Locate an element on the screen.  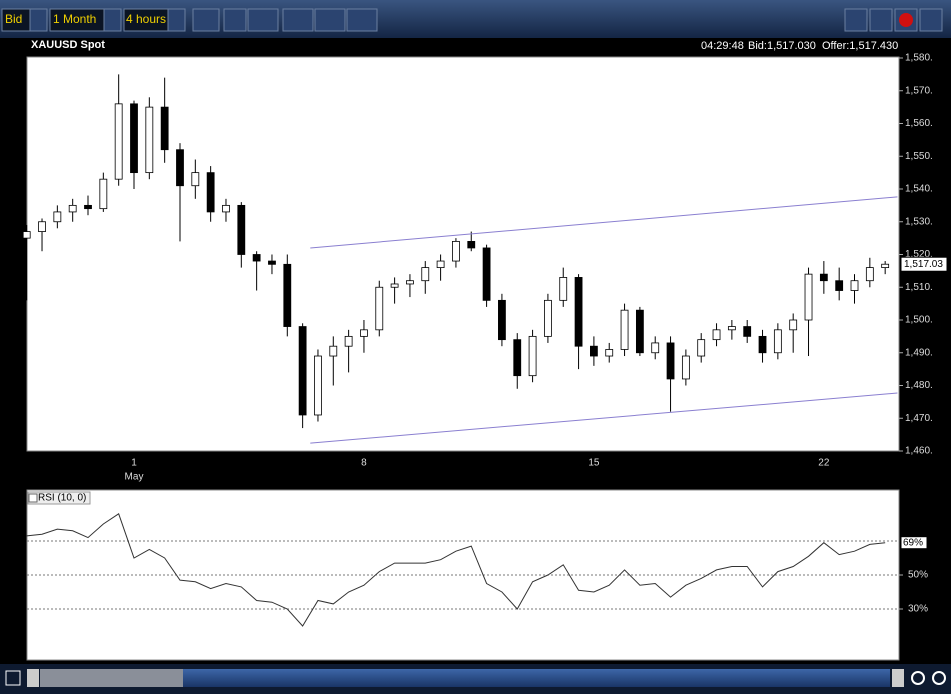
range: 1 Month is located at coordinates (74, 19).